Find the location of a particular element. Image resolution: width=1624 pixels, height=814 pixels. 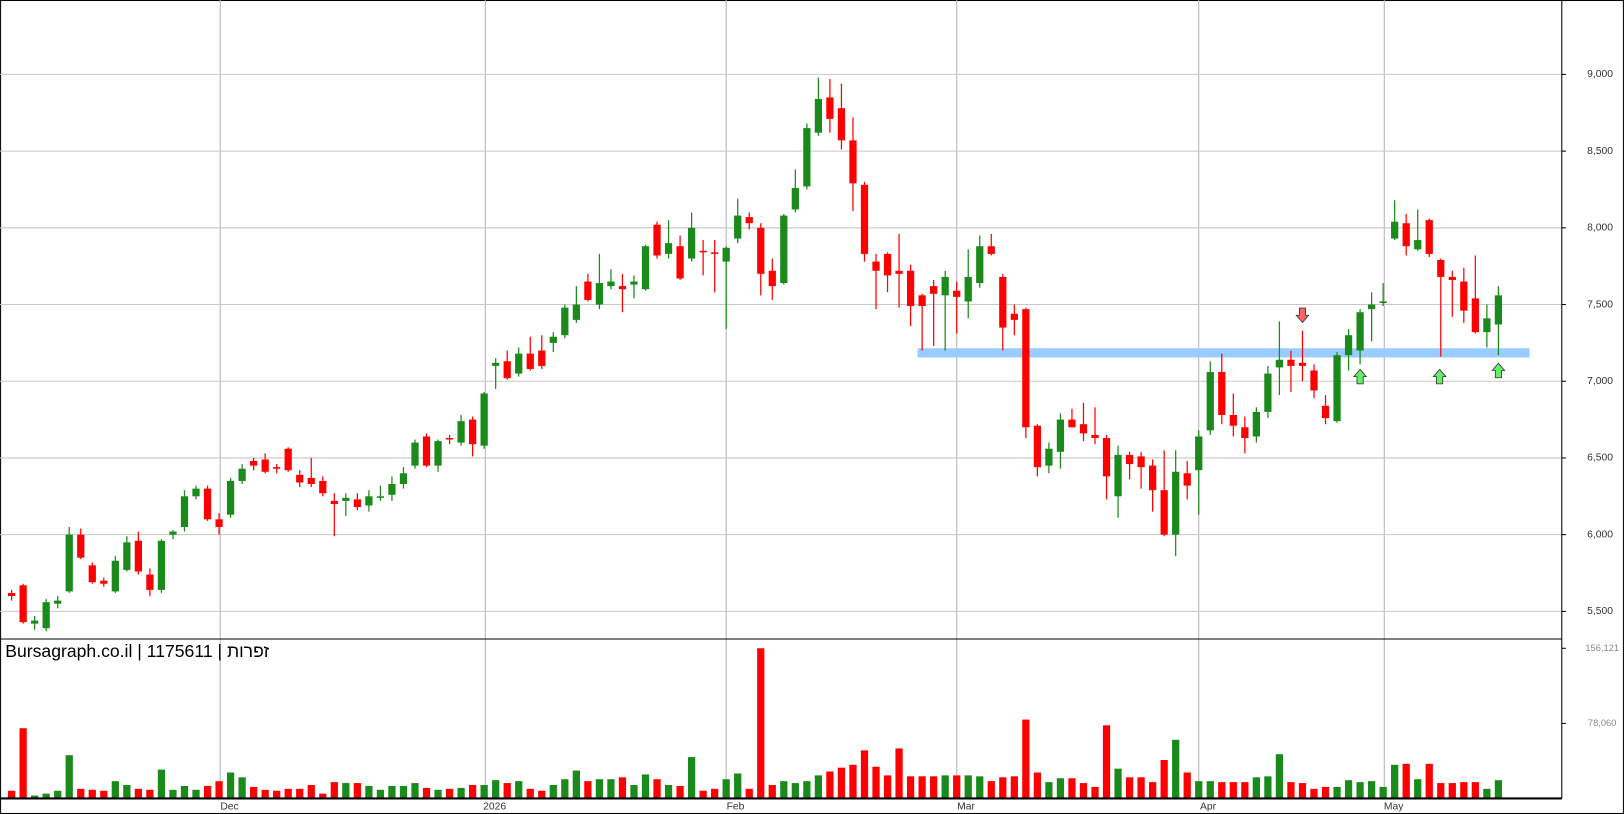

y-tick-label: 6,000 is located at coordinates (1600, 534).